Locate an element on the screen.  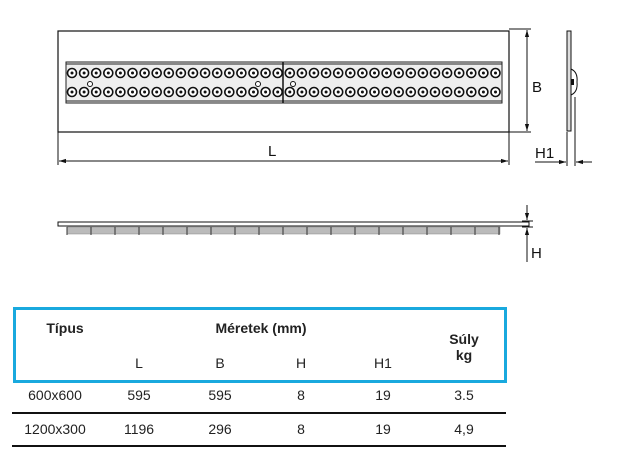
header-weight-unit: kg is located at coordinates (464, 355).